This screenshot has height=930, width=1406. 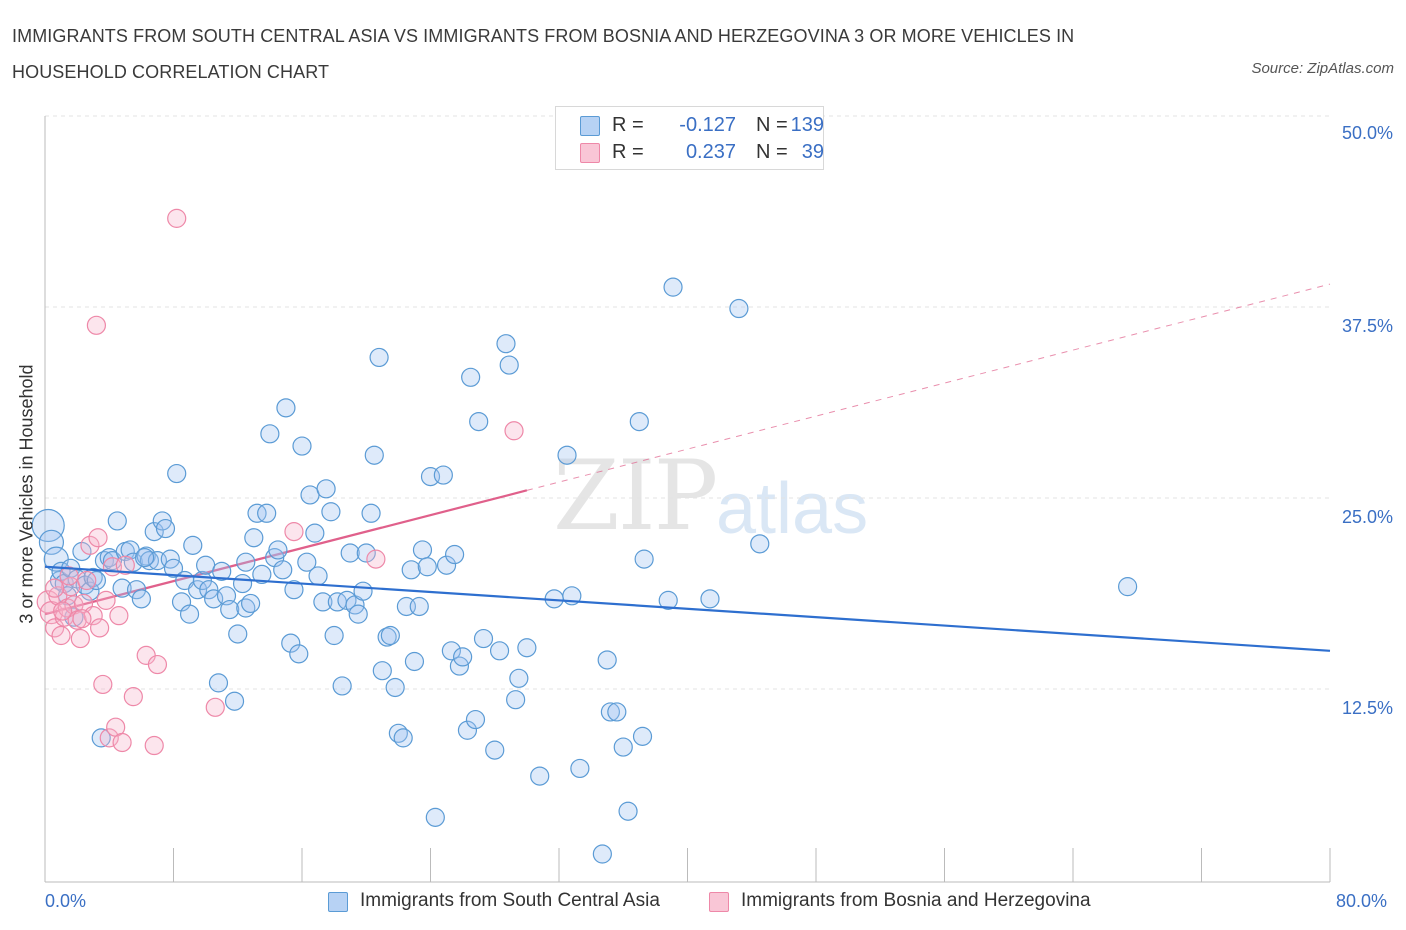 I want to click on y-axis-label: 3 or more Vehicles in Household, so click(x=26, y=494).